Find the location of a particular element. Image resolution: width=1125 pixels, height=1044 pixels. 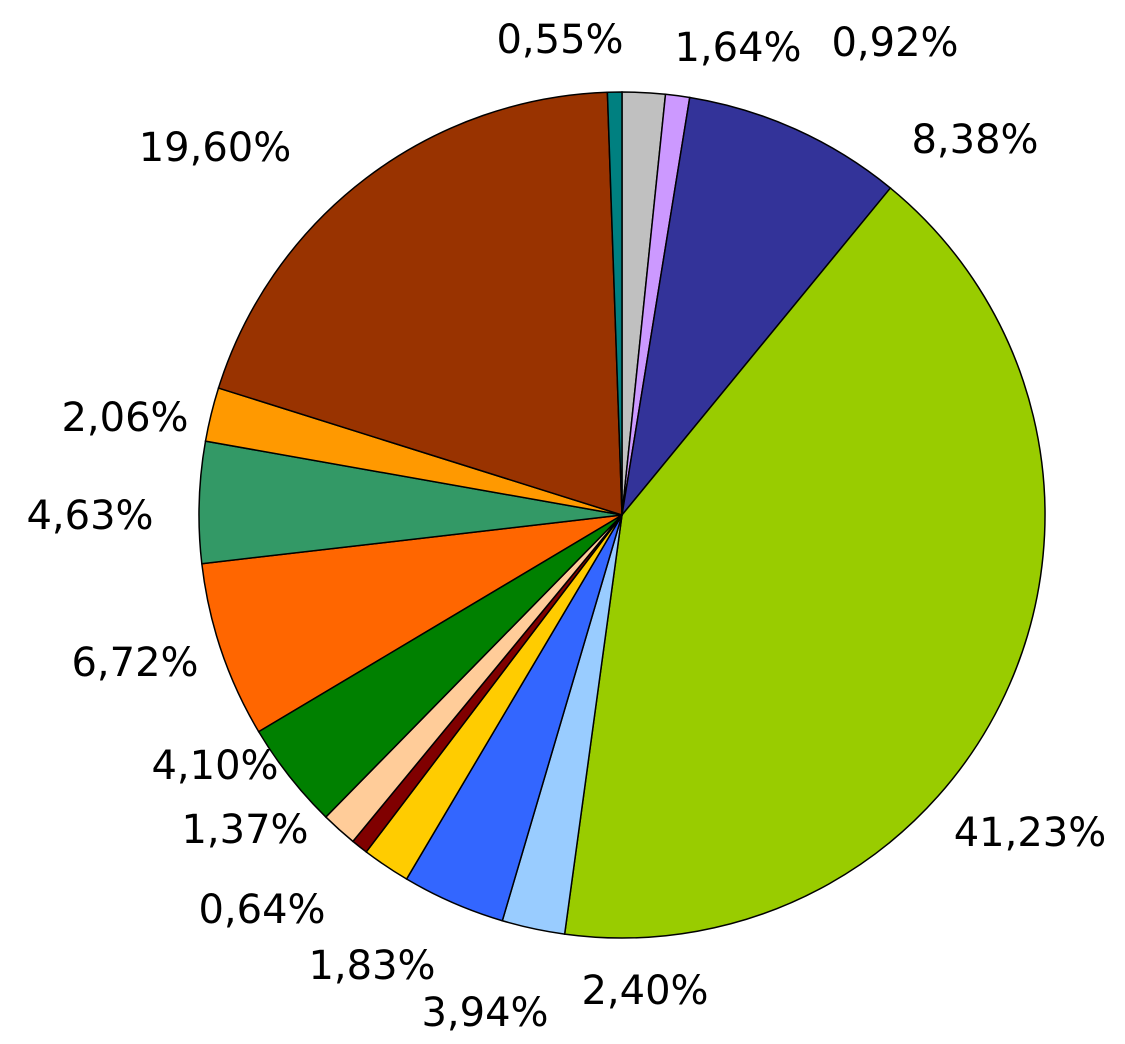

data-label: 4,10% is located at coordinates (214, 766).